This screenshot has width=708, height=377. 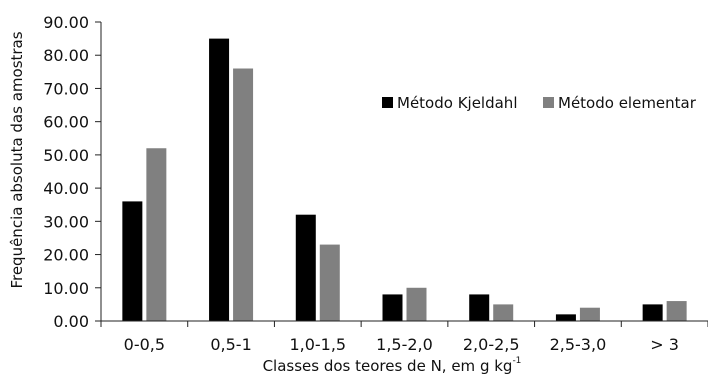 I want to click on y-tick-label: 10.00, so click(x=66, y=288).